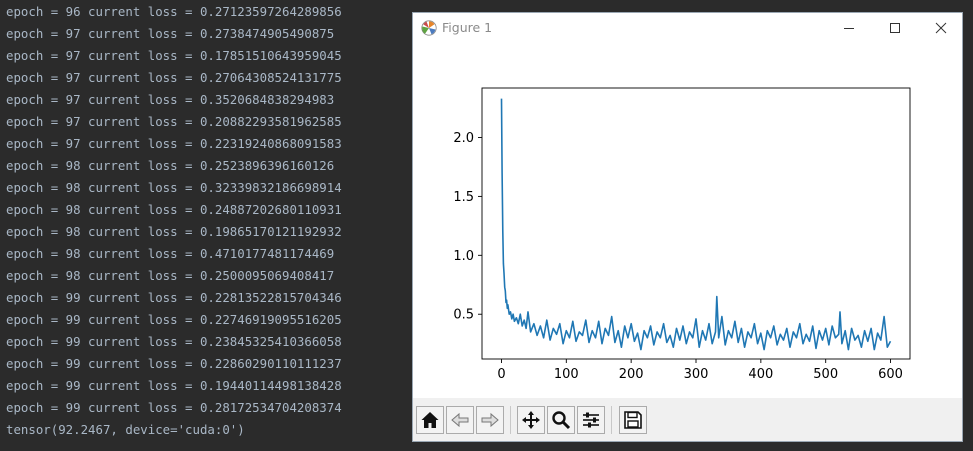  I want to click on home-icon, so click(430, 420).